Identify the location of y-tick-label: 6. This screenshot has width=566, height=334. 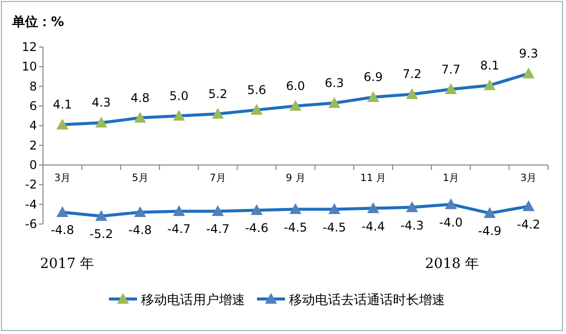
(33, 106).